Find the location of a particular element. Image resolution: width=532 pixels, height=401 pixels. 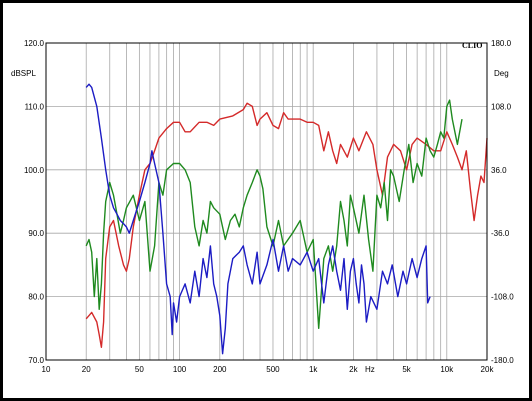

y-tick-label-right: -180.0 is located at coordinates (502, 360).